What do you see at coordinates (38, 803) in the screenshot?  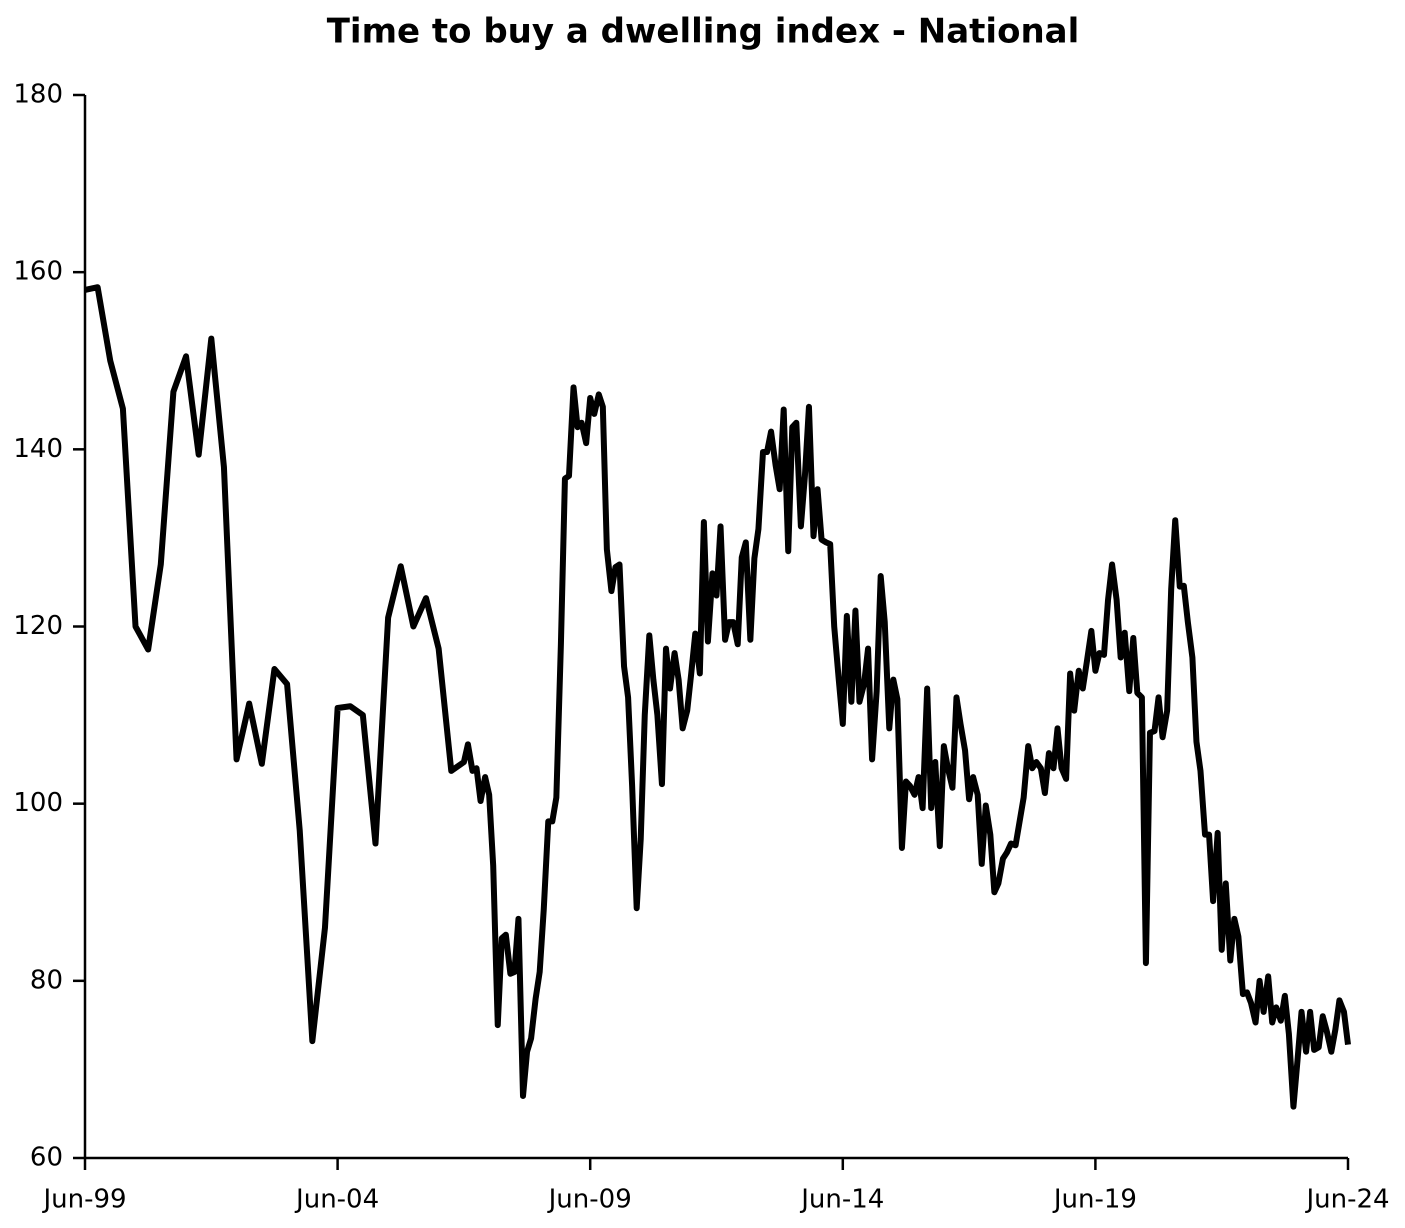 I see `y-tick-label: 100` at bounding box center [38, 803].